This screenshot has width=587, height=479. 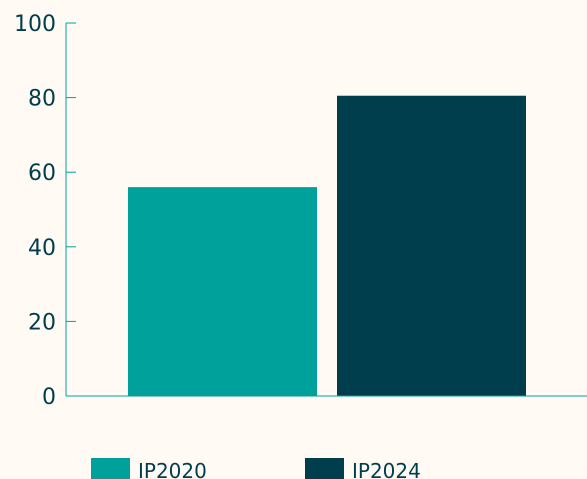 I want to click on y-tick-label: 0, so click(x=49, y=397).